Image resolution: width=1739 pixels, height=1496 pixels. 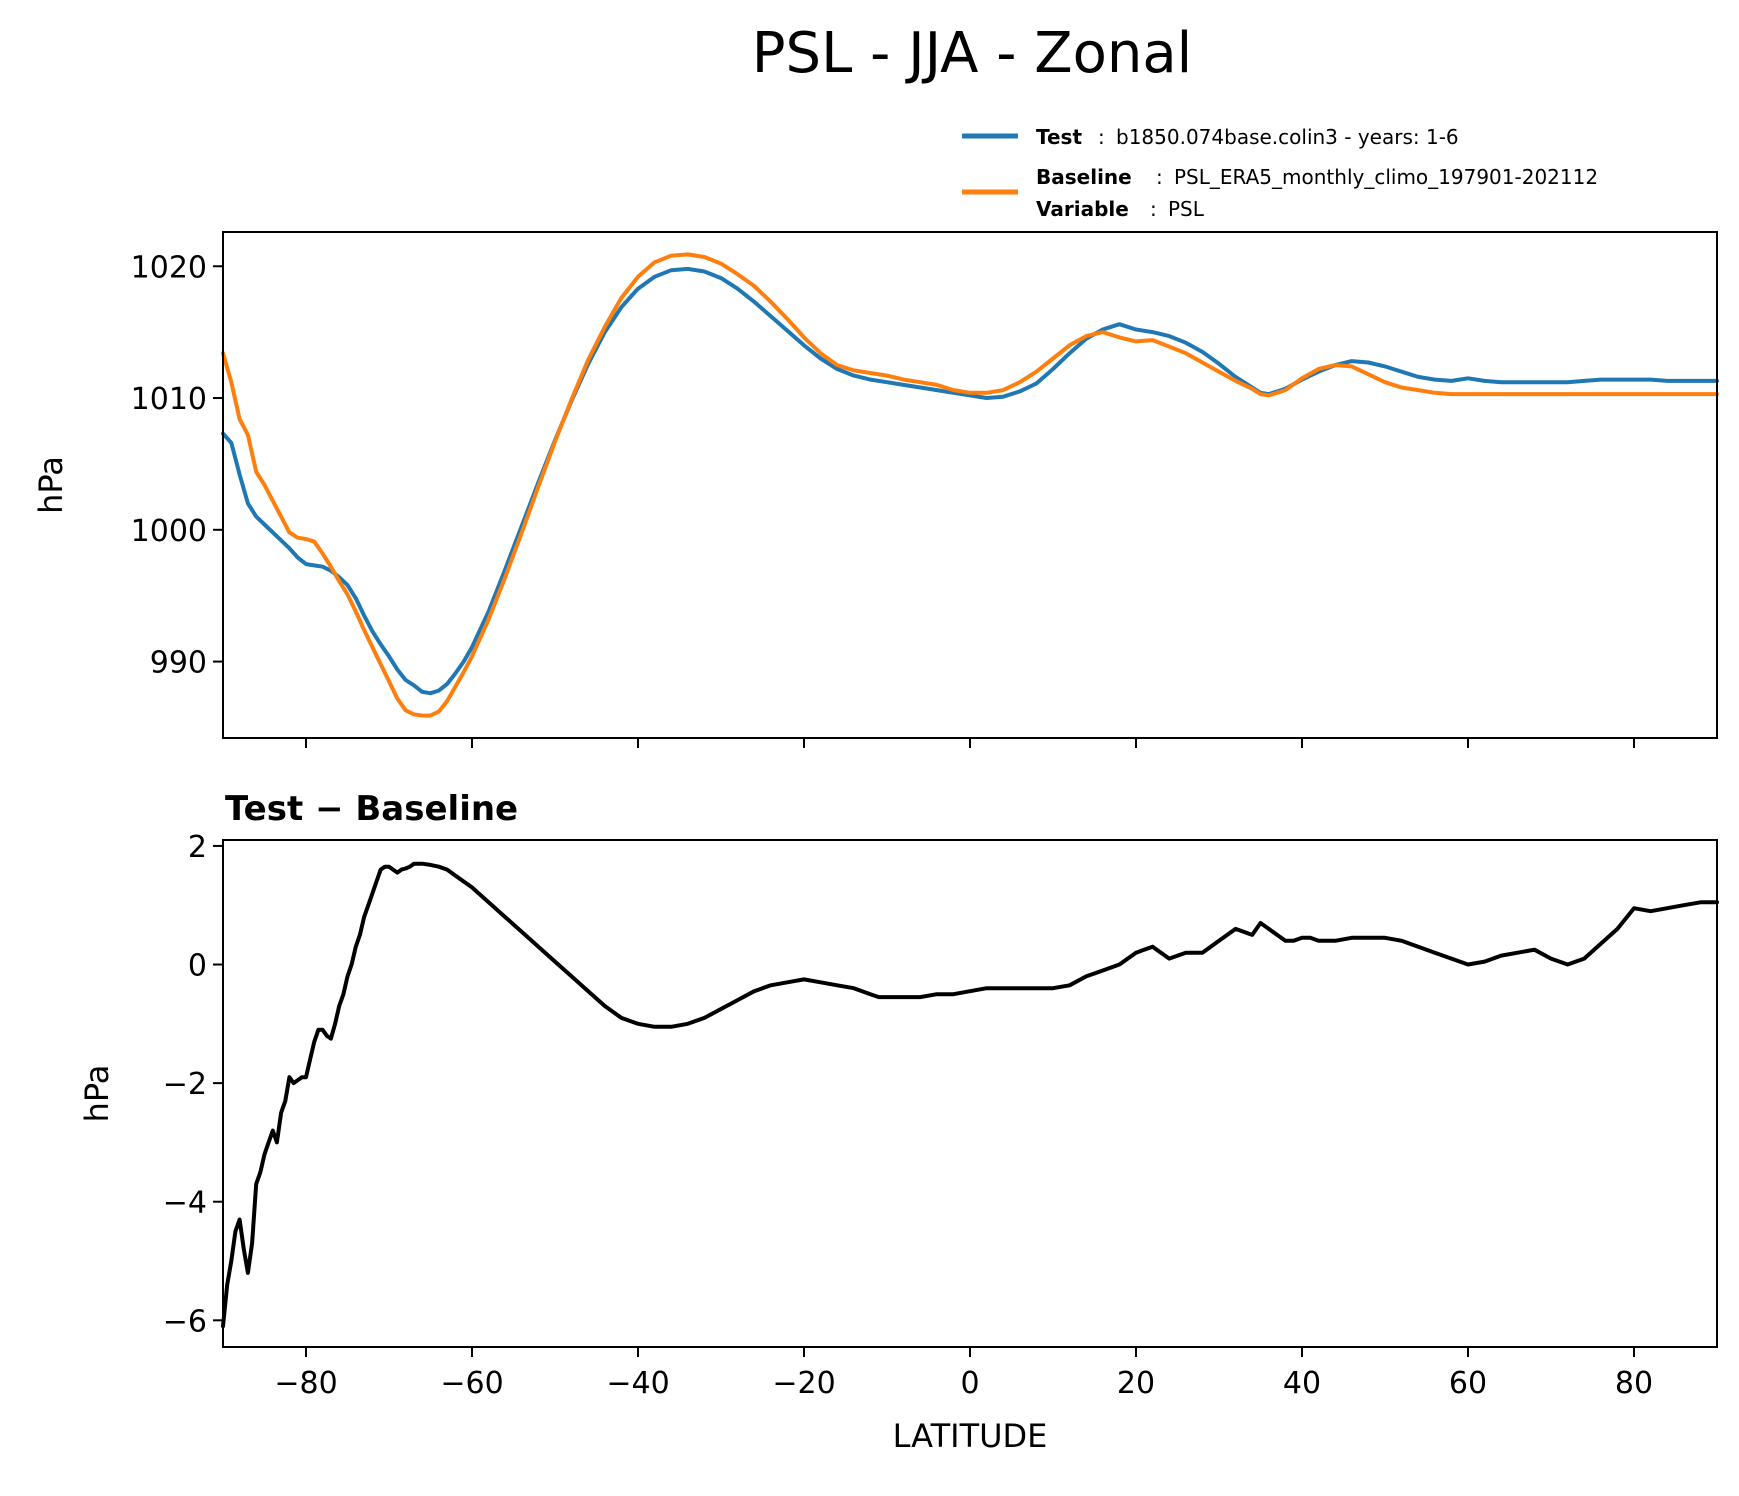 I want to click on y-tick-label: −2, so click(x=185, y=1084).